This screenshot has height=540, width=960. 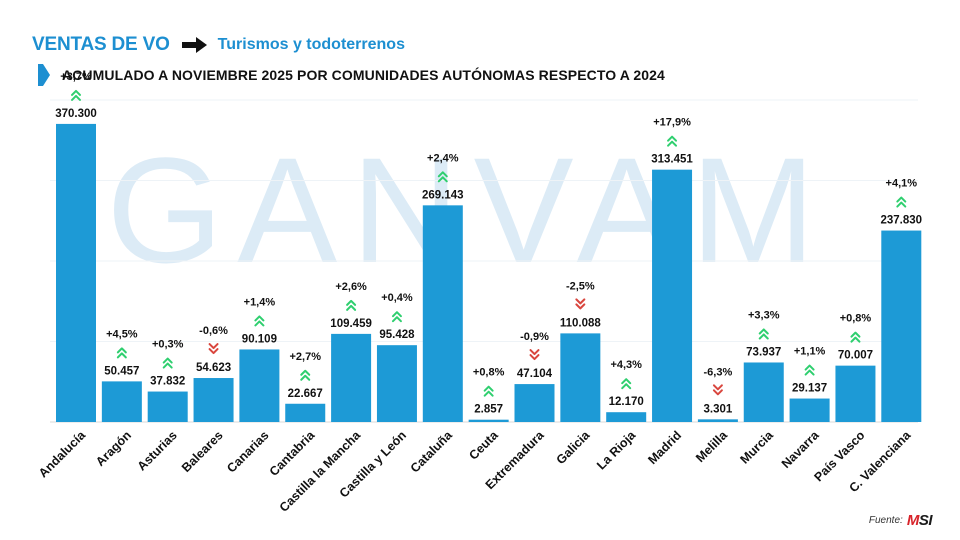 What do you see at coordinates (213, 368) in the screenshot?
I see `value-label: 54.623` at bounding box center [213, 368].